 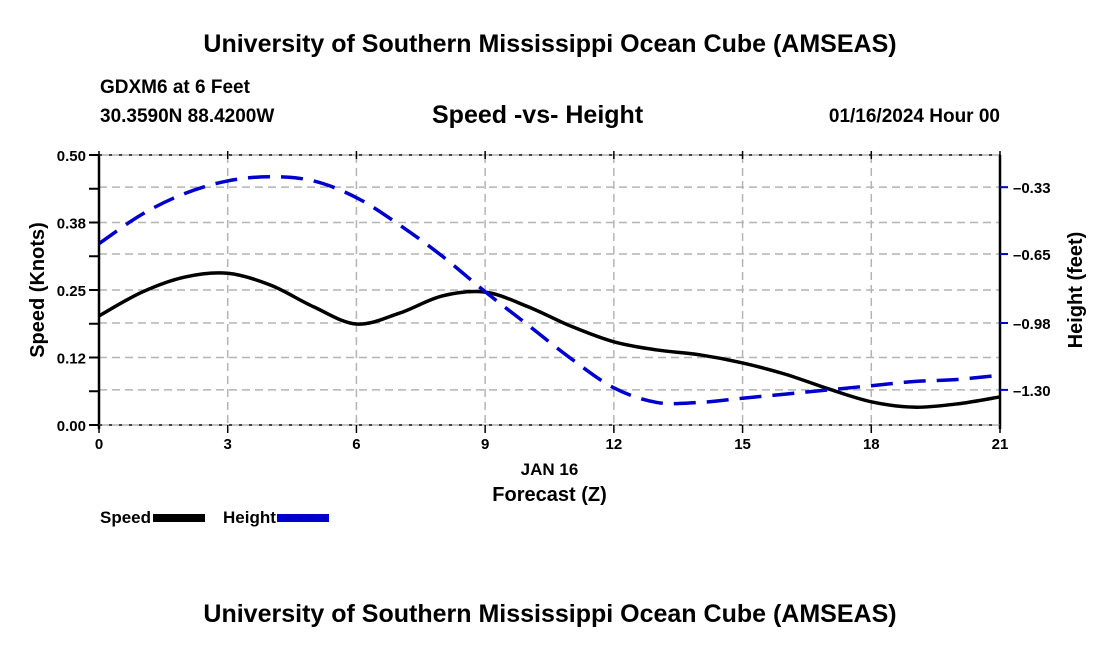 What do you see at coordinates (38, 290) in the screenshot?
I see `y-axis-title: Speed (Knots)` at bounding box center [38, 290].